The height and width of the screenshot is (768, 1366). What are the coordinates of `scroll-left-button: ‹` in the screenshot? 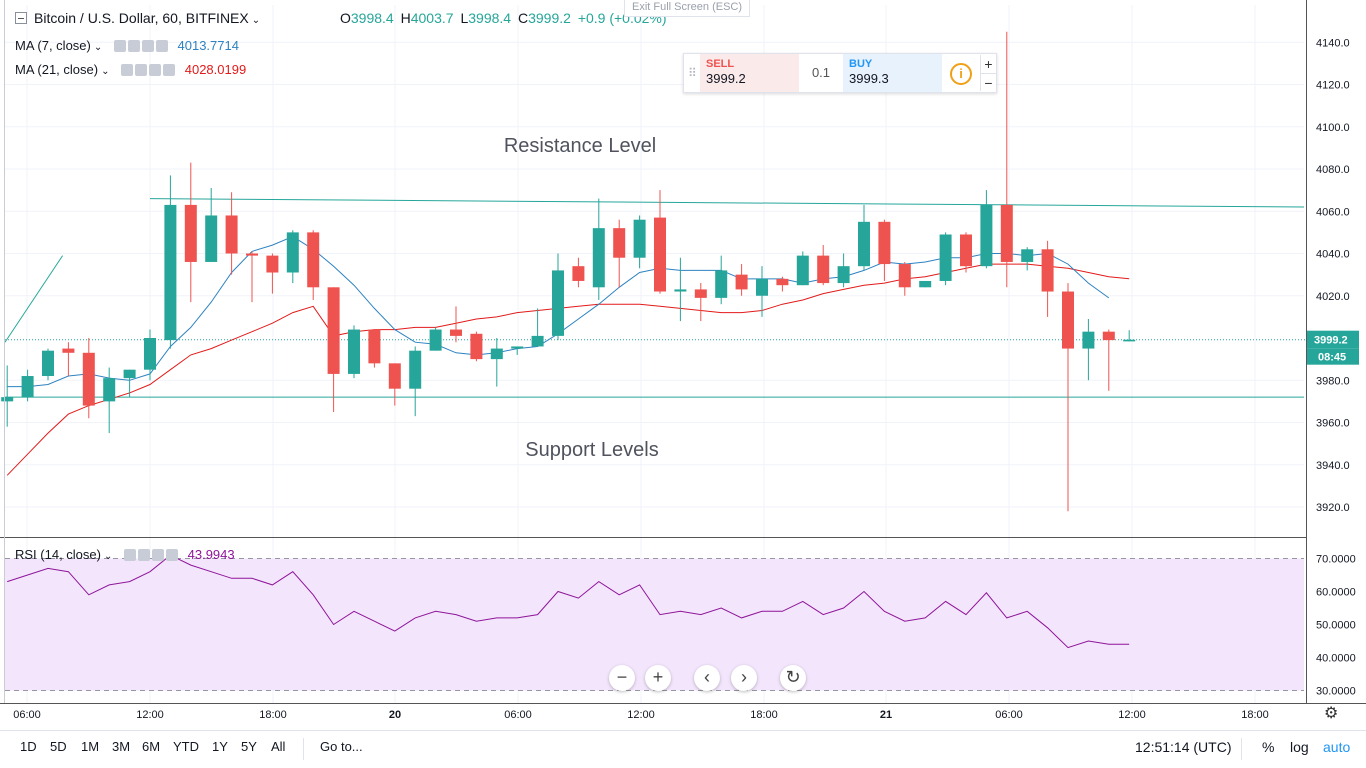 It's located at (707, 678).